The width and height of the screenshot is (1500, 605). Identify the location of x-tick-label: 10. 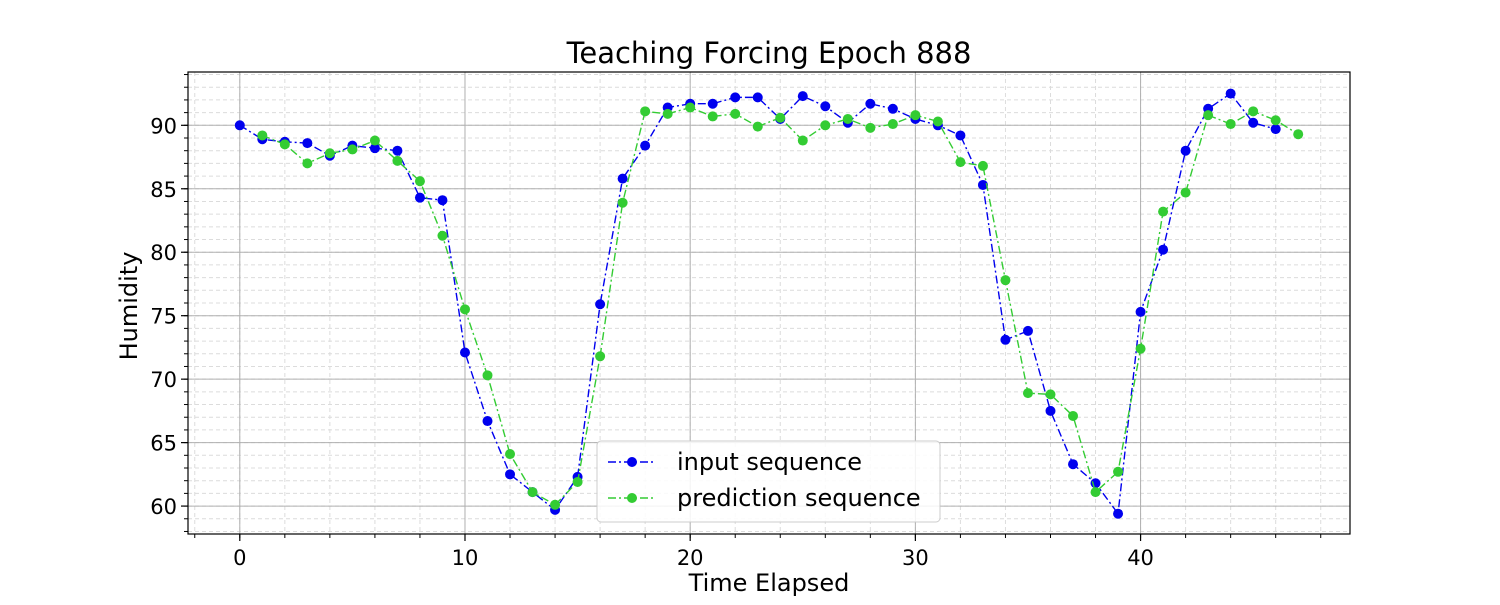
(465, 558).